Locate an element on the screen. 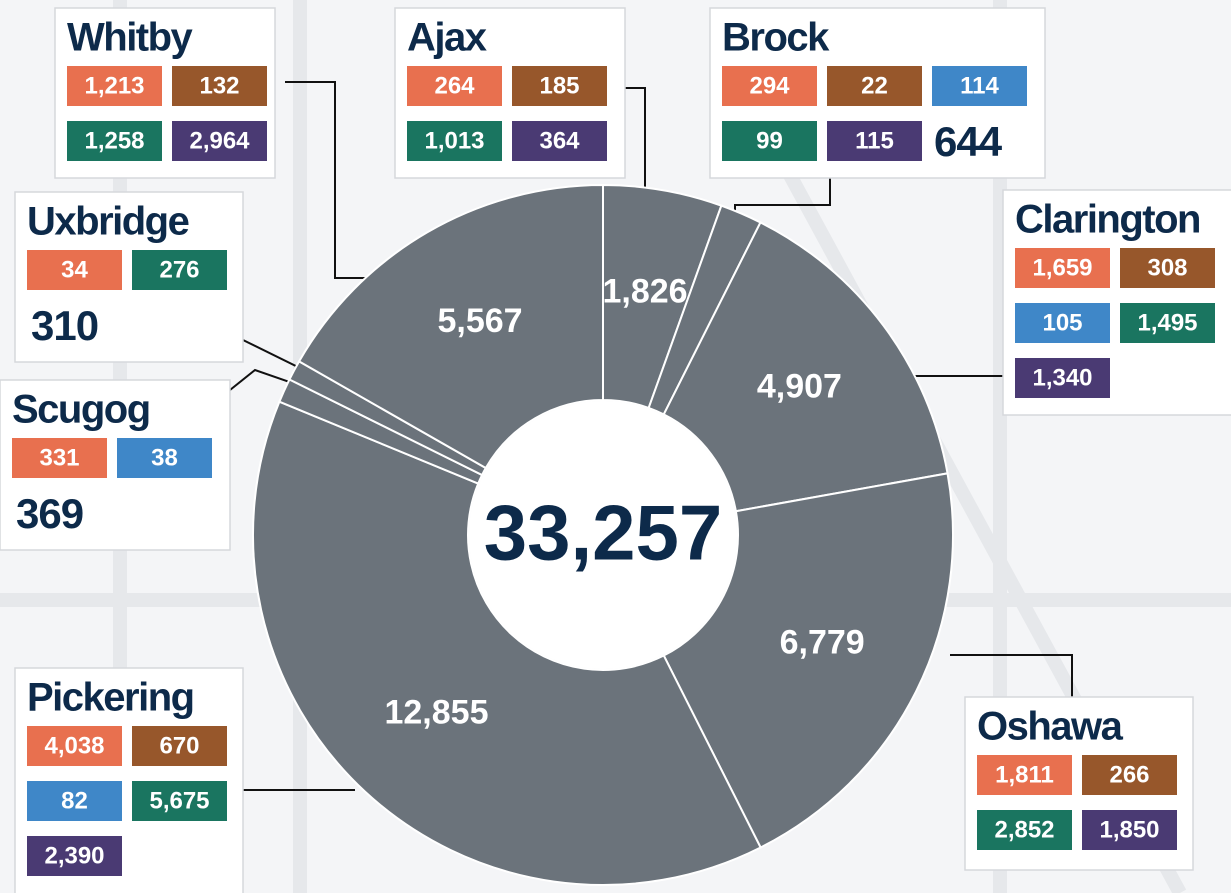  municipality-box: Whitby 1,213 132 1,258 2,964 is located at coordinates (165, 93).